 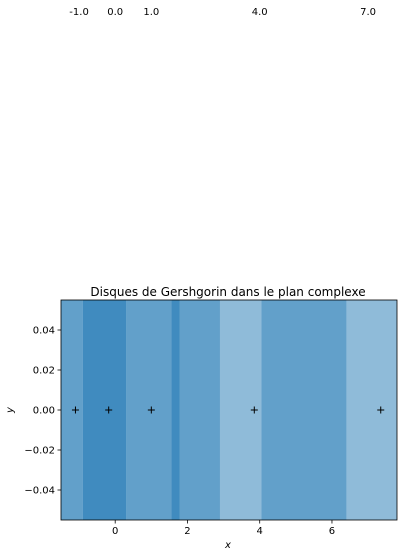 I want to click on y-tick-label: 0.02, so click(x=44, y=371).